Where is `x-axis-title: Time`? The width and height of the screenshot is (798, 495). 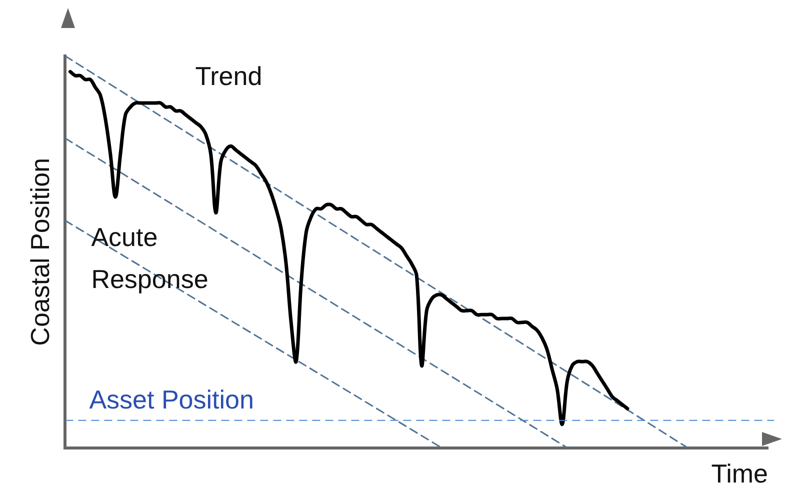
x-axis-title: Time is located at coordinates (739, 473).